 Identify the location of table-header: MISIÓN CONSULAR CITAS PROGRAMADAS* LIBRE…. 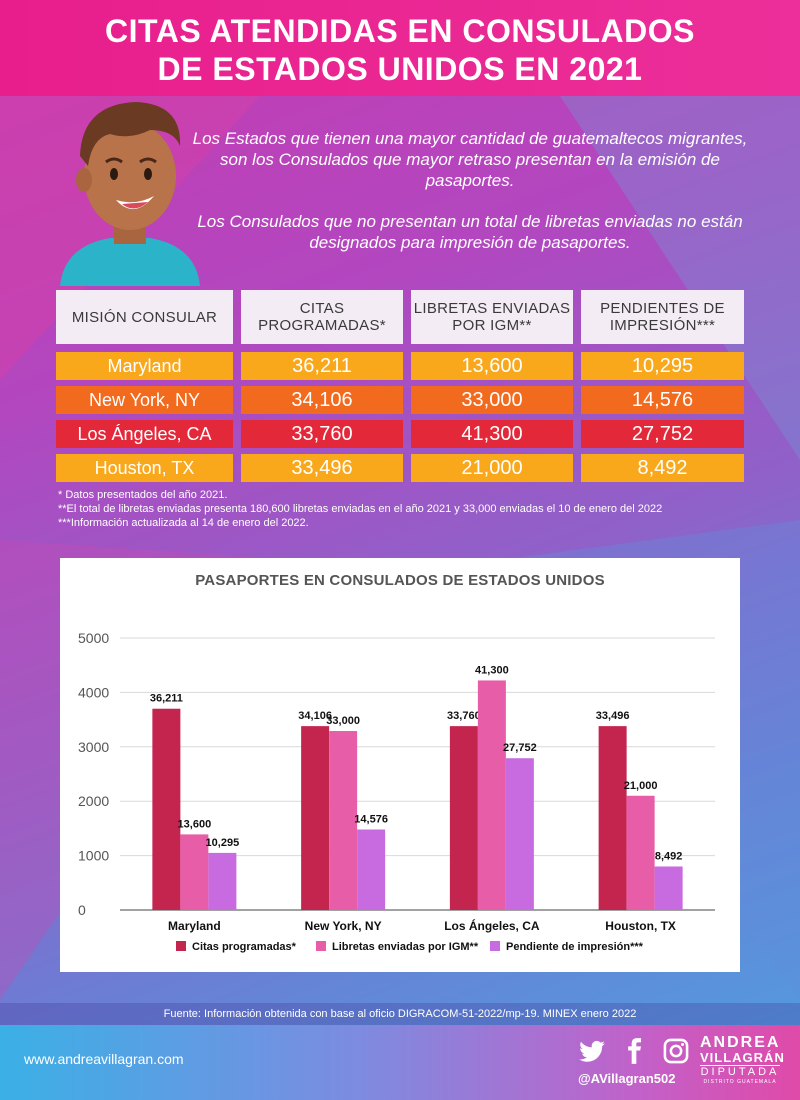
(401, 317).